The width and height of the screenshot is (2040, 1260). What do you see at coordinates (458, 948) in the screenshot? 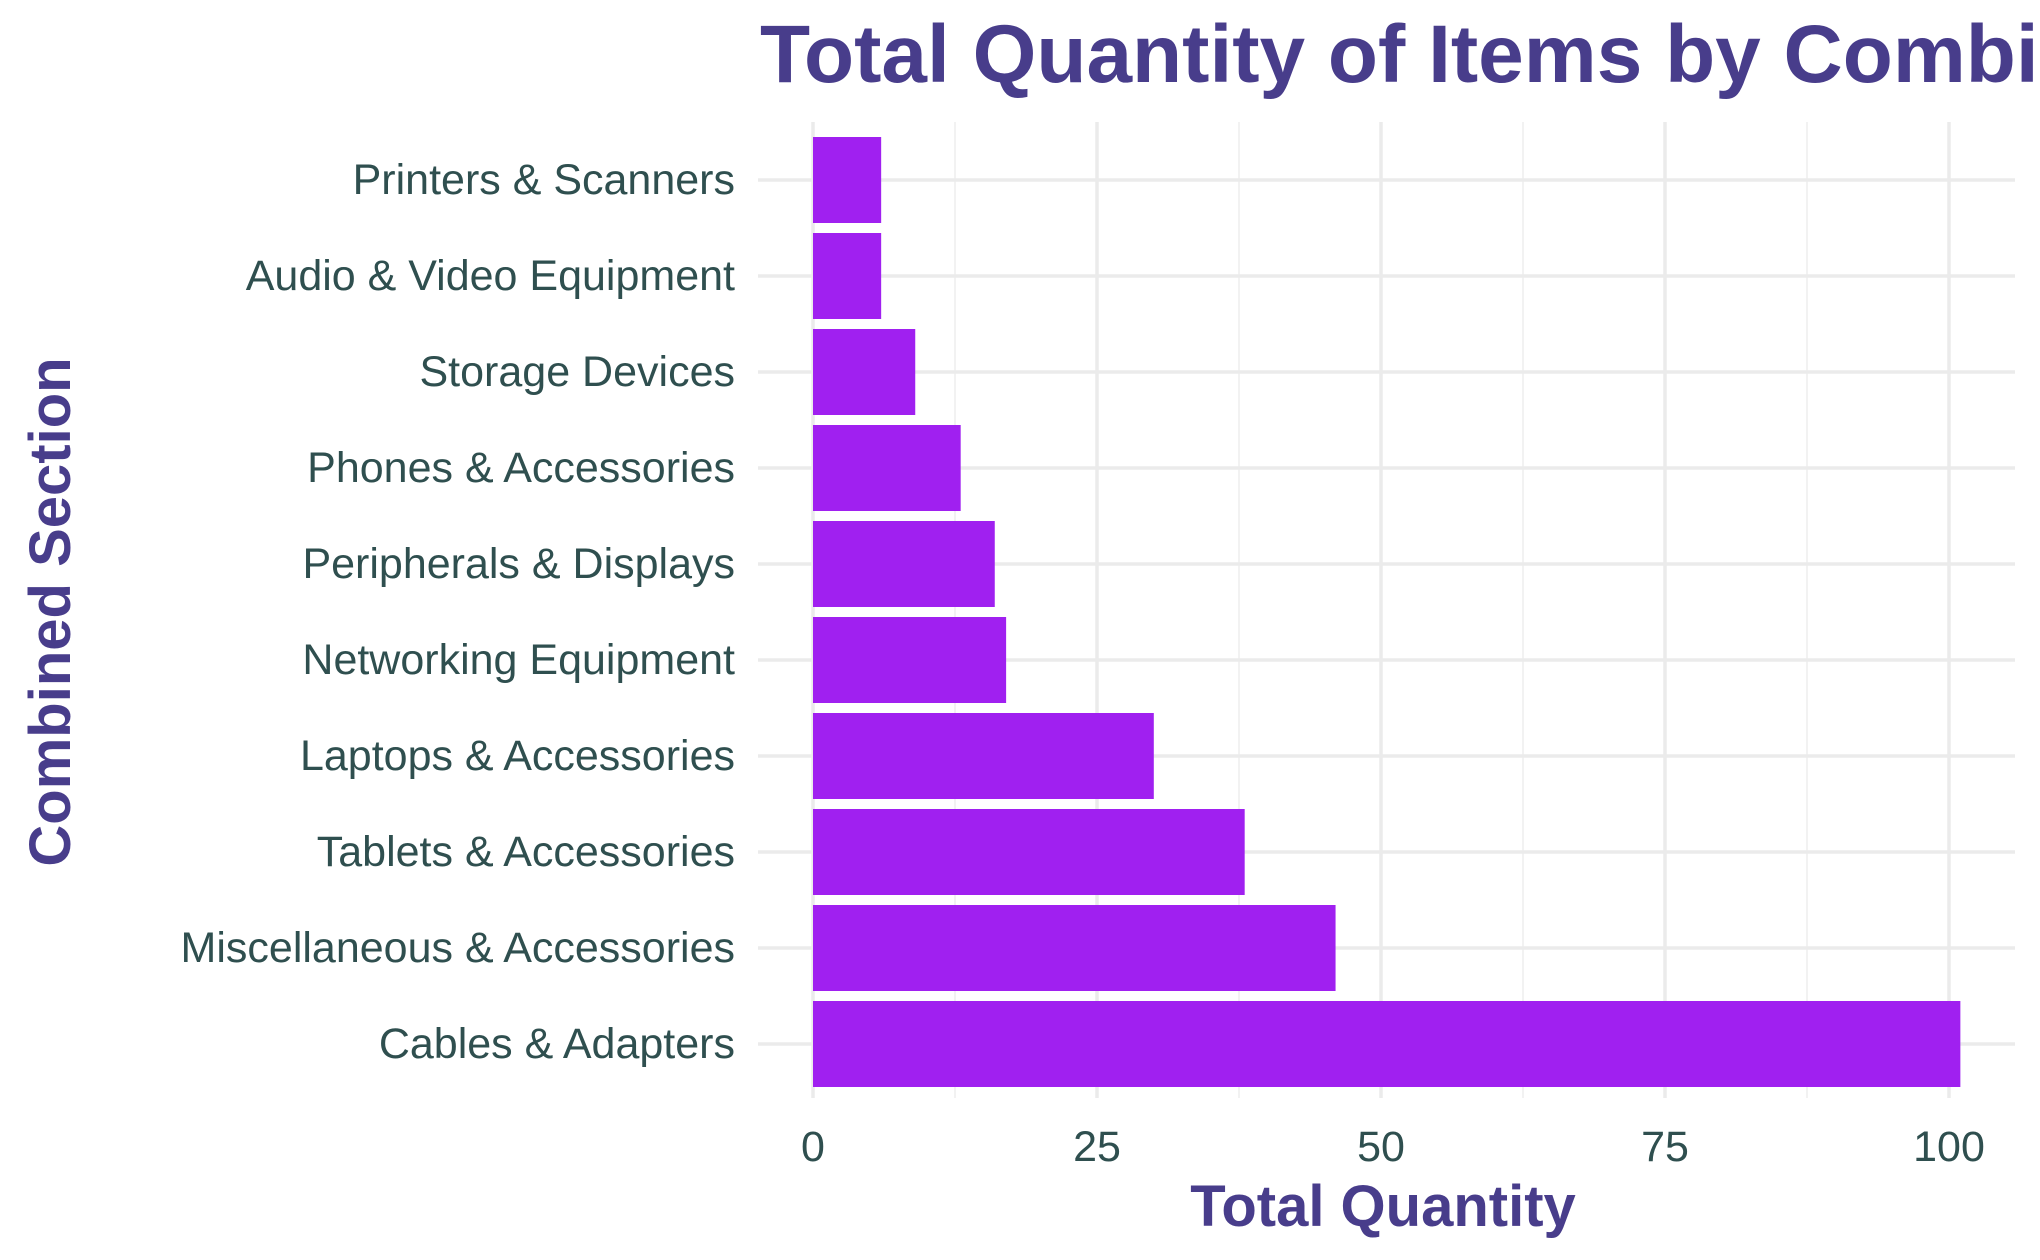
I see `y-tick-label: Miscellaneous & Accessories` at bounding box center [458, 948].